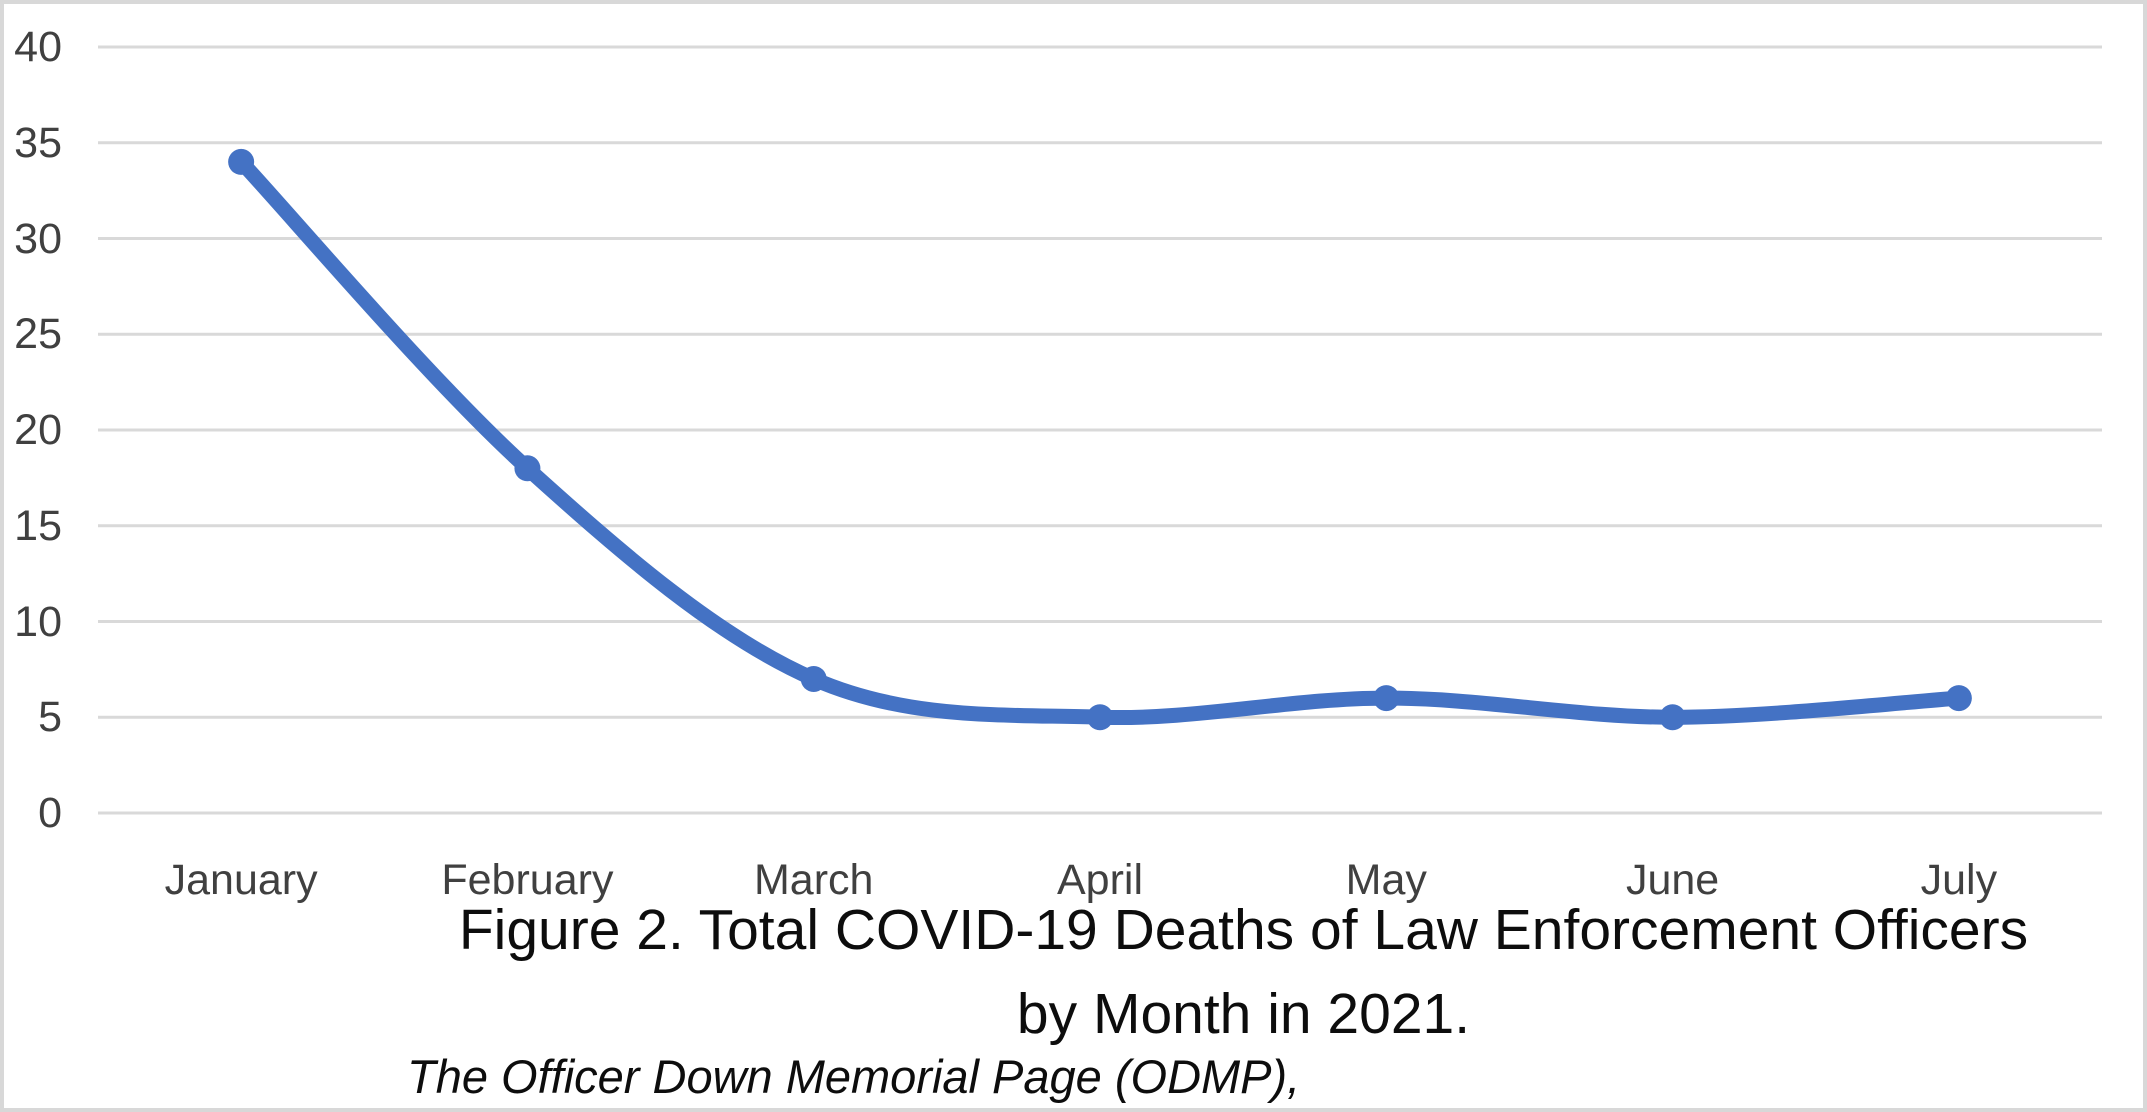 This screenshot has width=2147, height=1112. What do you see at coordinates (813, 880) in the screenshot?
I see `x-tick-label-march: March` at bounding box center [813, 880].